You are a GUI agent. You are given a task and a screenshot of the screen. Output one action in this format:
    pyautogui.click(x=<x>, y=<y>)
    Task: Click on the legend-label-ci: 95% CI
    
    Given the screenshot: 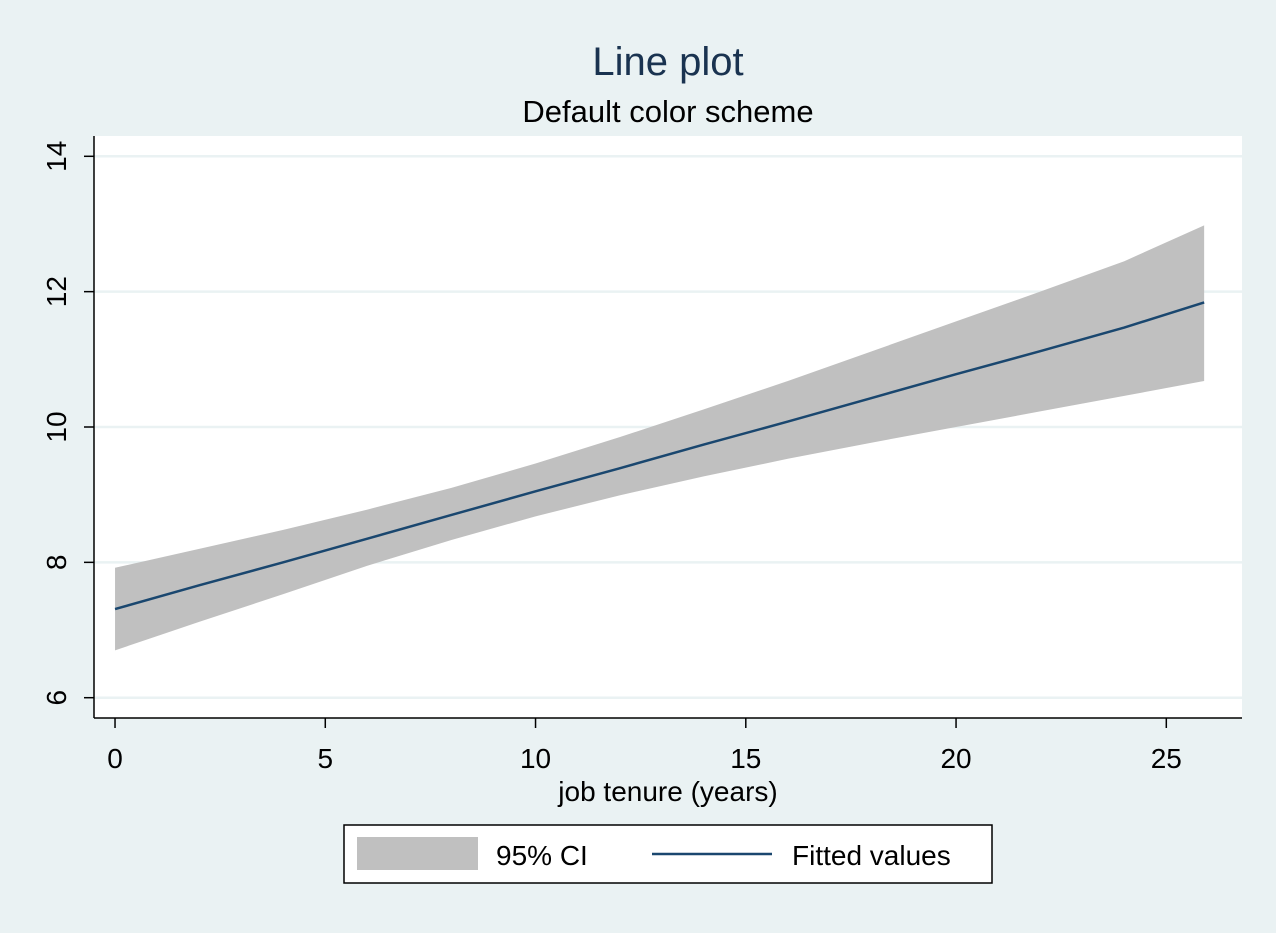 What is the action you would take?
    pyautogui.click(x=542, y=855)
    